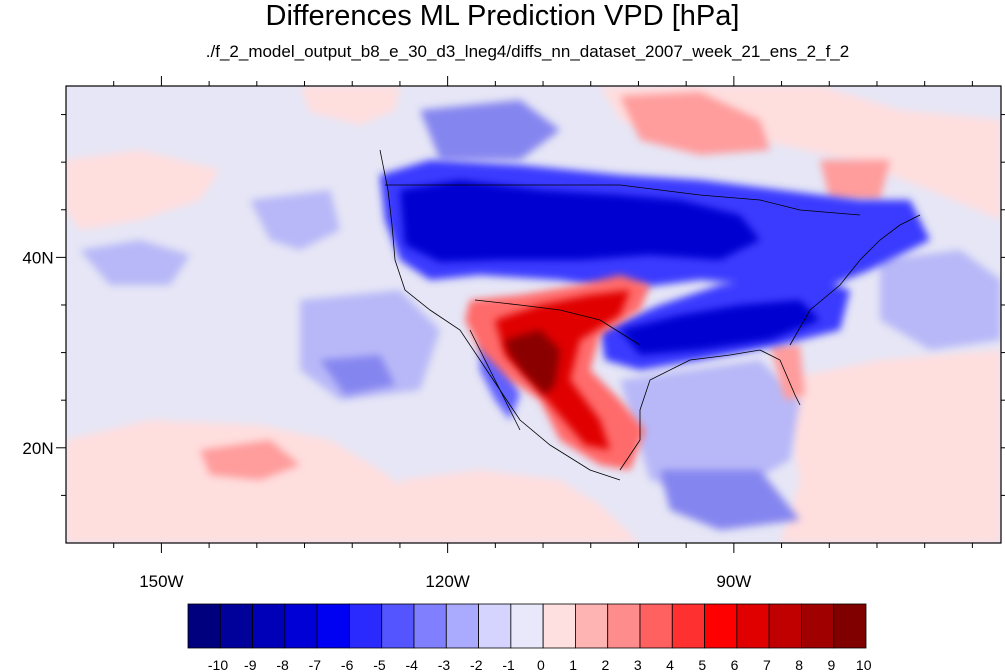  I want to click on colorbar-label: 4, so click(670, 664).